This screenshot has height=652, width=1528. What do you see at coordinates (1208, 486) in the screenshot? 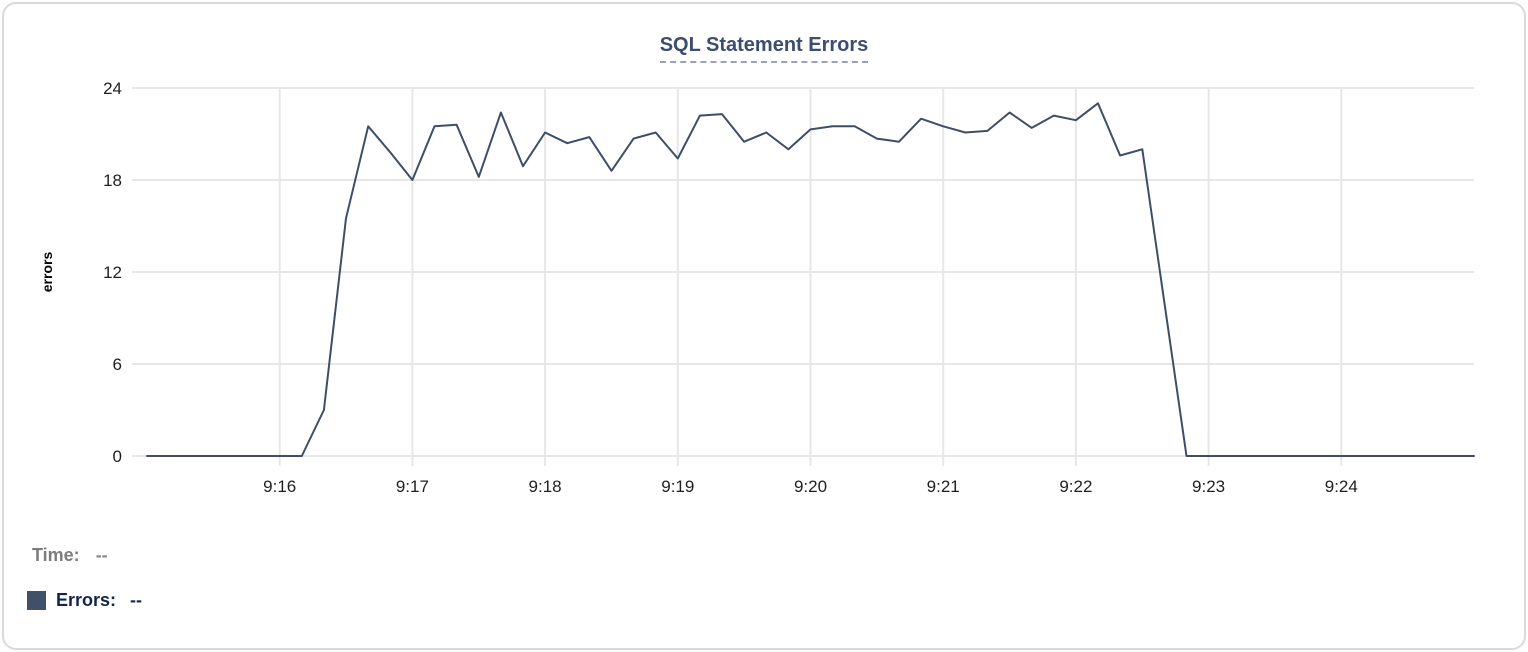
I see `x-tick-label: 9:23` at bounding box center [1208, 486].